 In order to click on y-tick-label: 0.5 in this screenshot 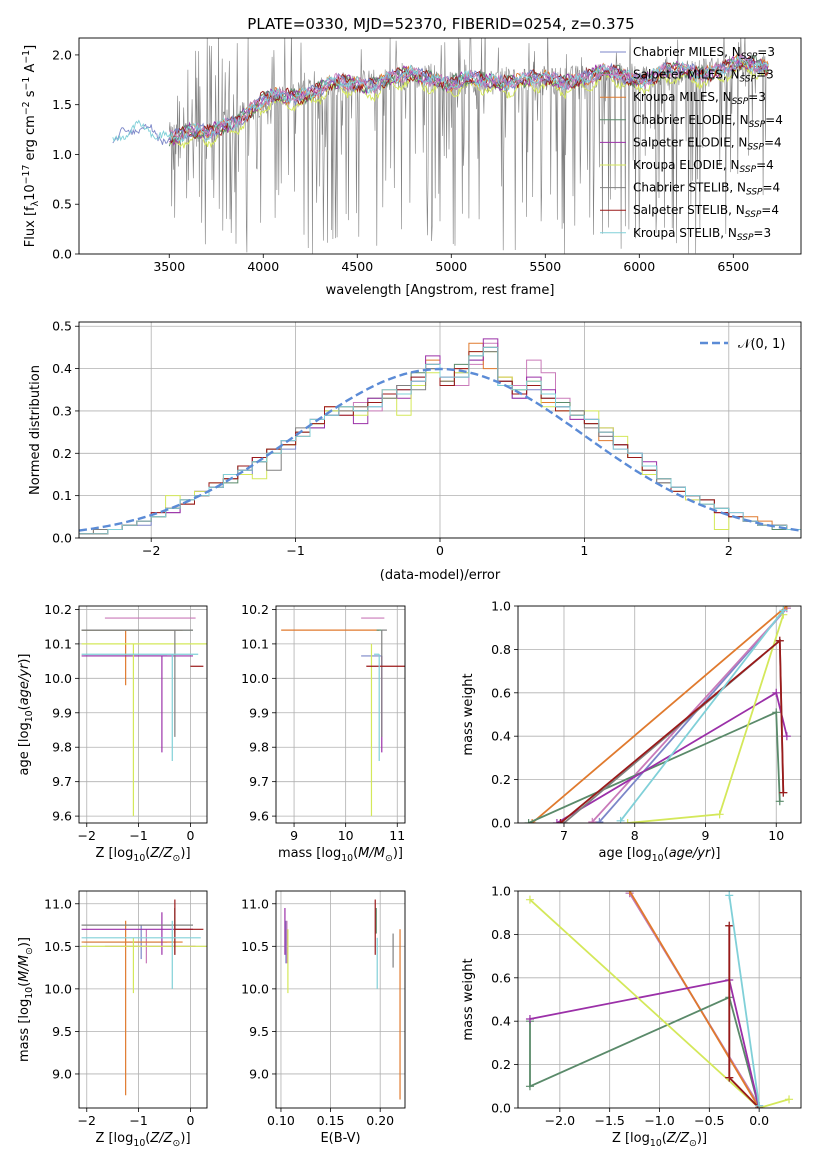, I will do `click(62, 204)`.